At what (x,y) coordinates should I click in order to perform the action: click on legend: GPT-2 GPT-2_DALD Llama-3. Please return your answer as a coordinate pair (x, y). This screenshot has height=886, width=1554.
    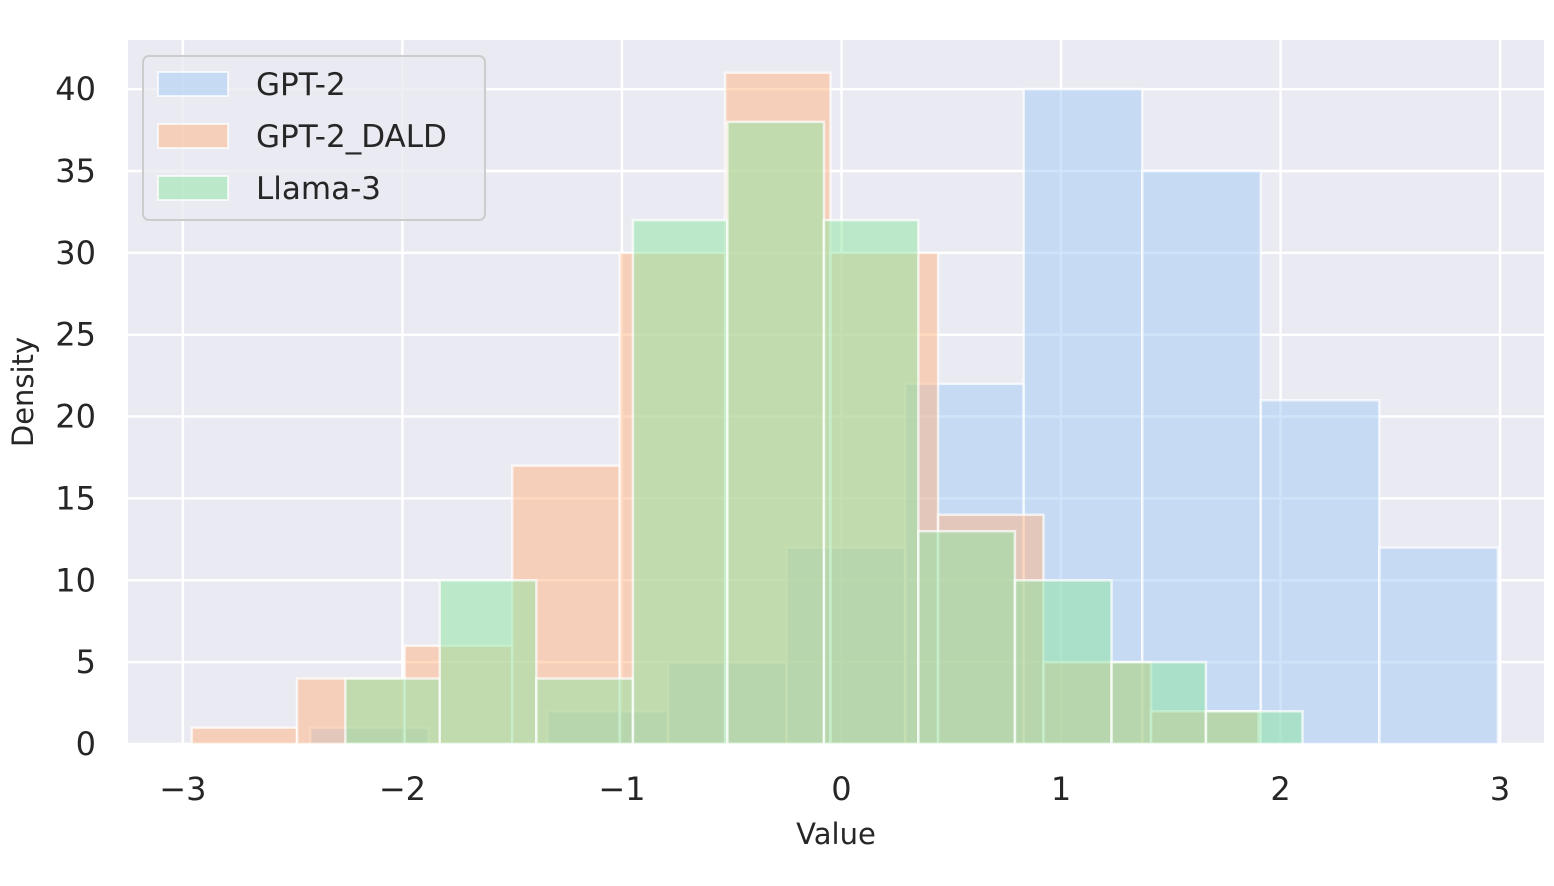
    Looking at the image, I should click on (314, 138).